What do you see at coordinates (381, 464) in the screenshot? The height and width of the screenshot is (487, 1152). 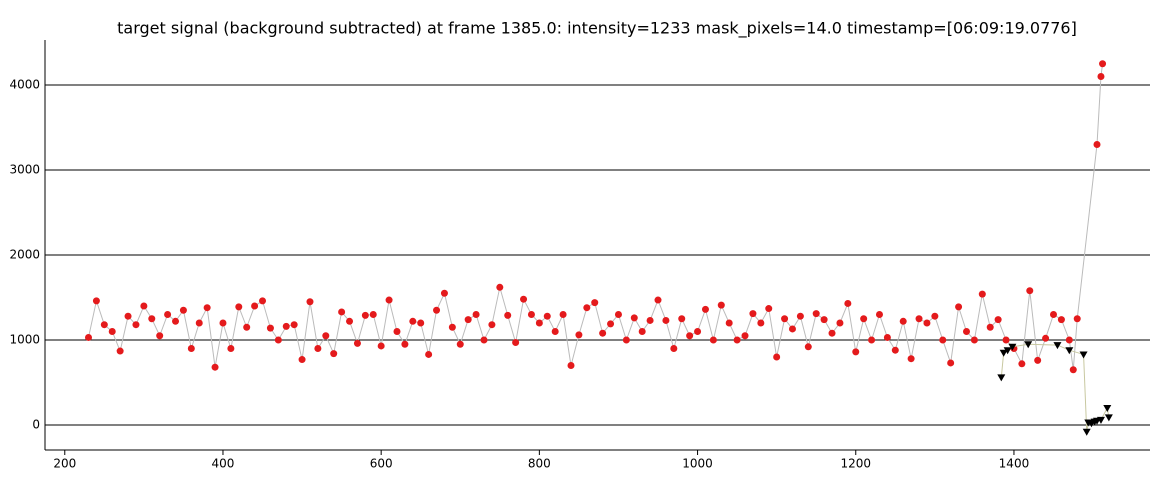 I see `x-tick-label: 600` at bounding box center [381, 464].